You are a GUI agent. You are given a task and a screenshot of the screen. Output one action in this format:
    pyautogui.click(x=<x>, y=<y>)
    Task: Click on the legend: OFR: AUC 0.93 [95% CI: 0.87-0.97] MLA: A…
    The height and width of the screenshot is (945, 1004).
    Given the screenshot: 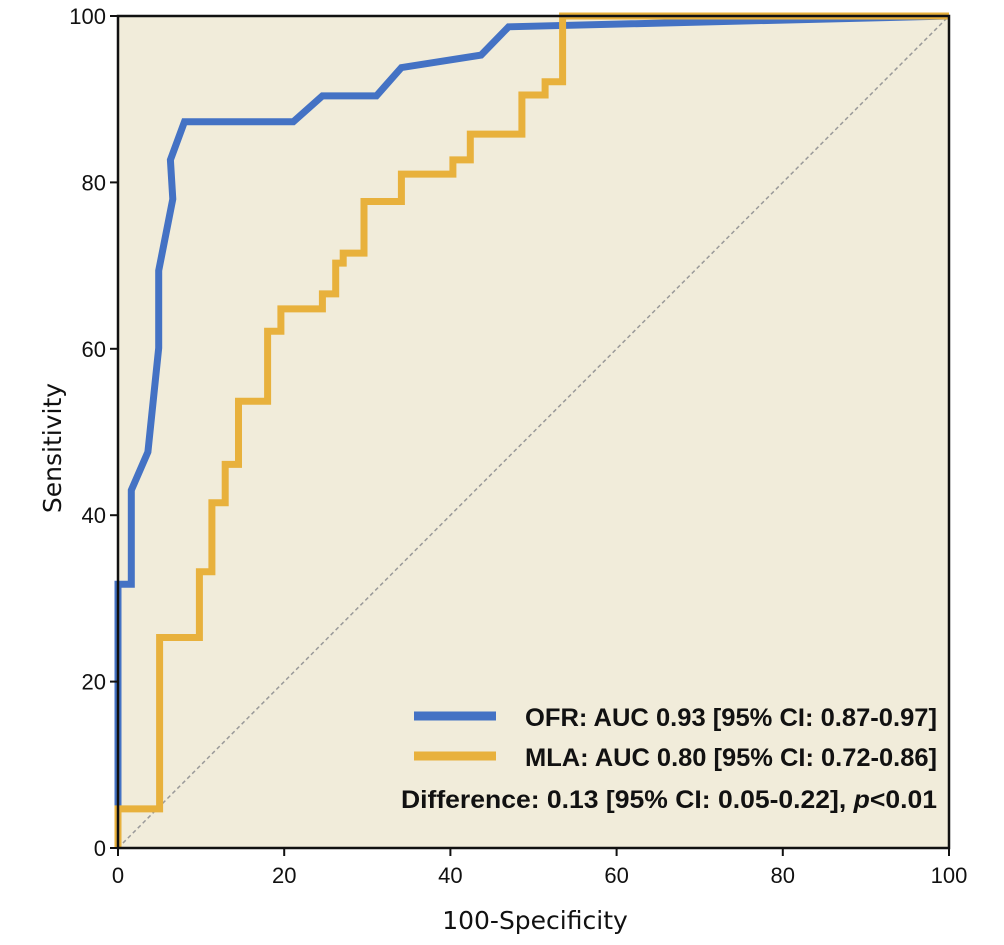 What is the action you would take?
    pyautogui.click(x=669, y=759)
    